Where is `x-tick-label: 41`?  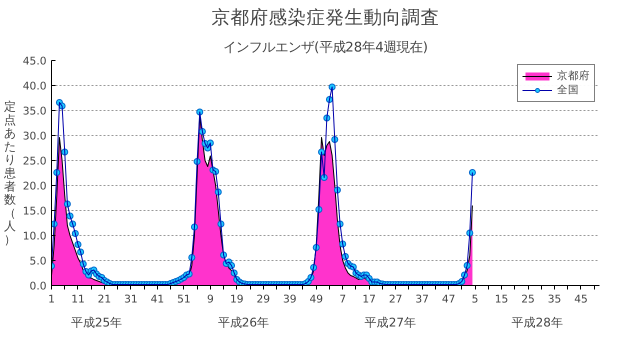 x-tick-label: 41 is located at coordinates (157, 299).